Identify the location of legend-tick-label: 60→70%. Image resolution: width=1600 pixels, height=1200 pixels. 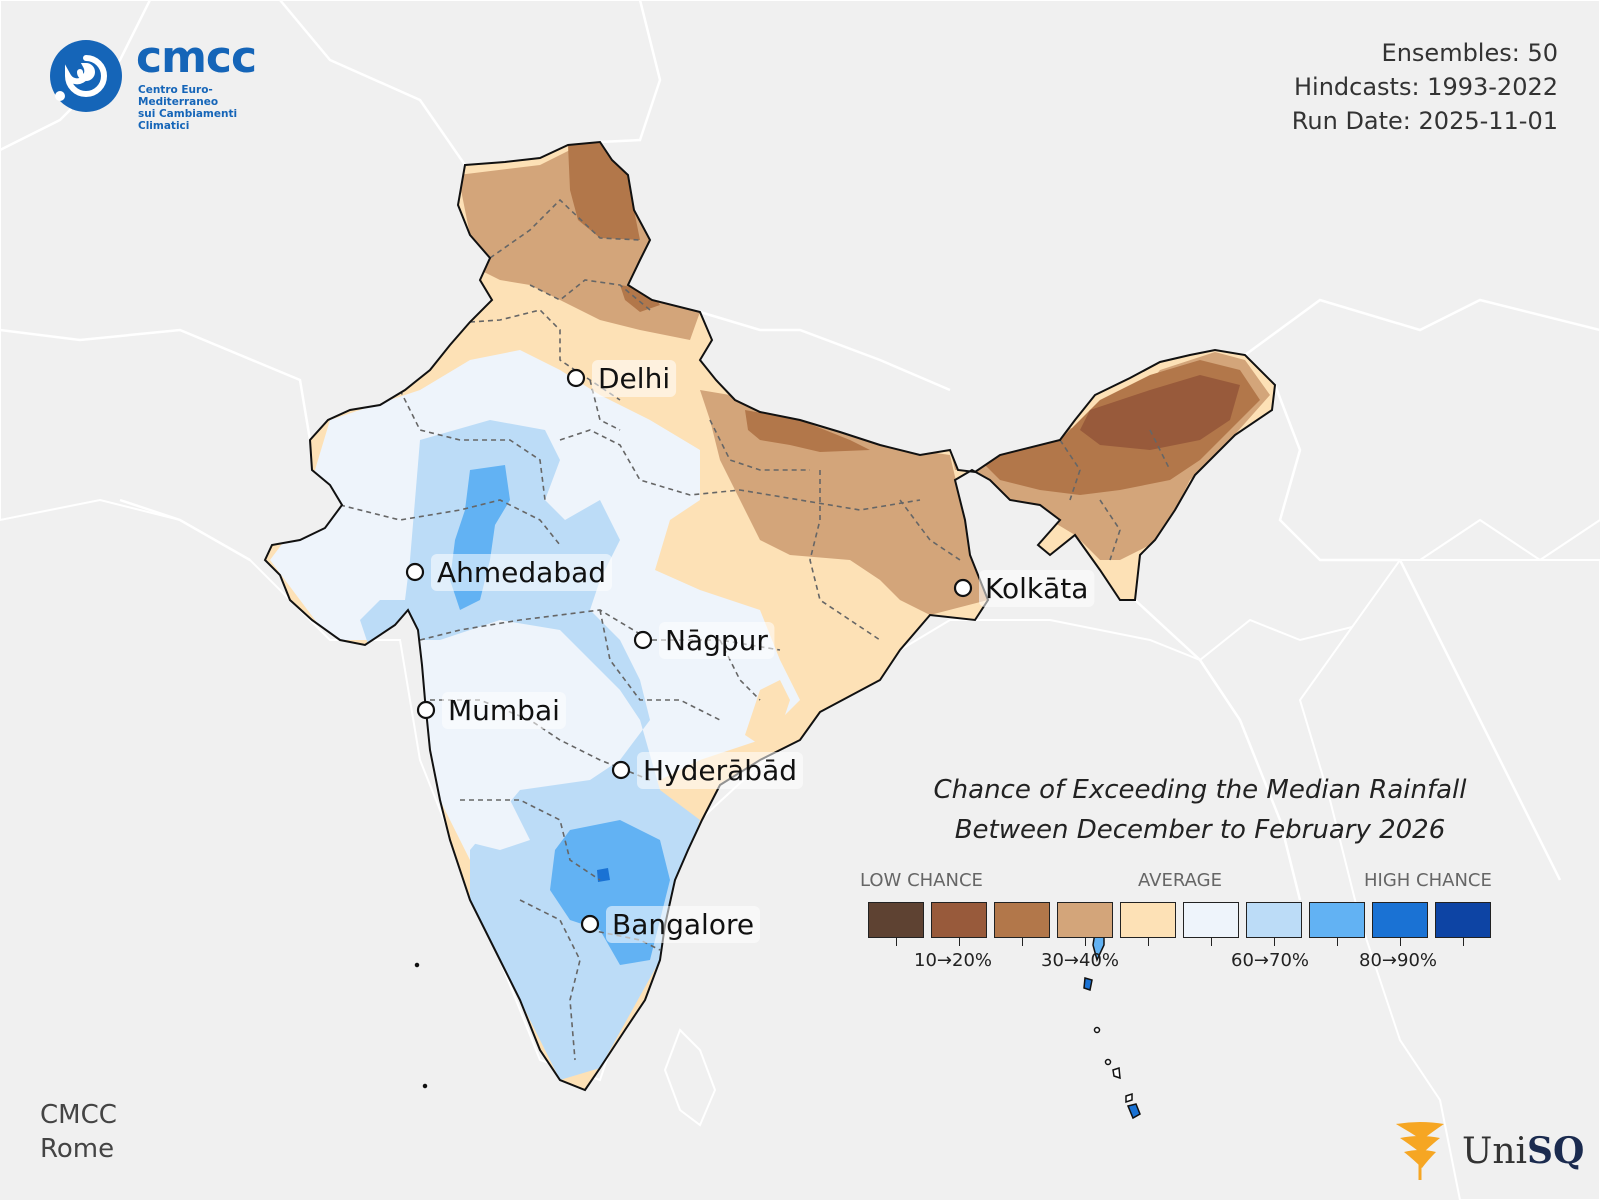
(1270, 960).